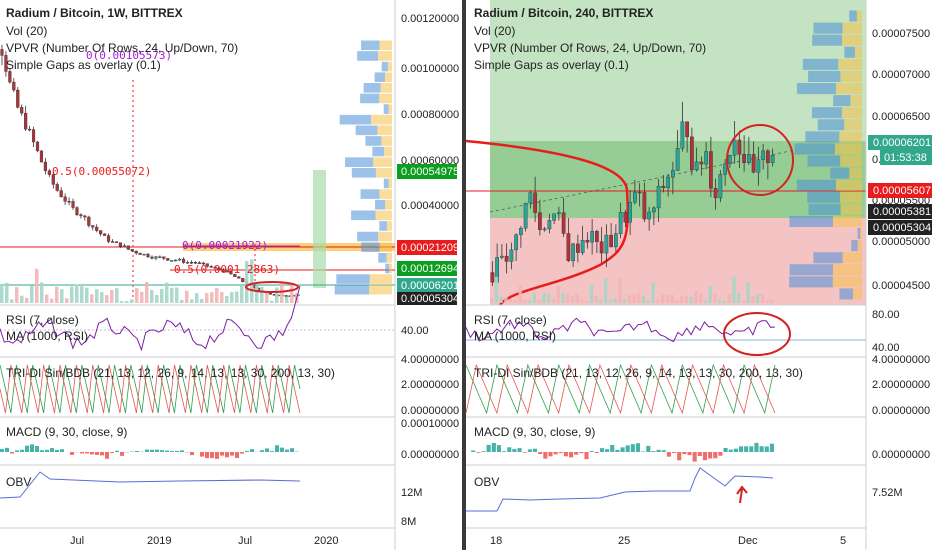  I want to click on obv-tick: 8M, so click(408, 522).